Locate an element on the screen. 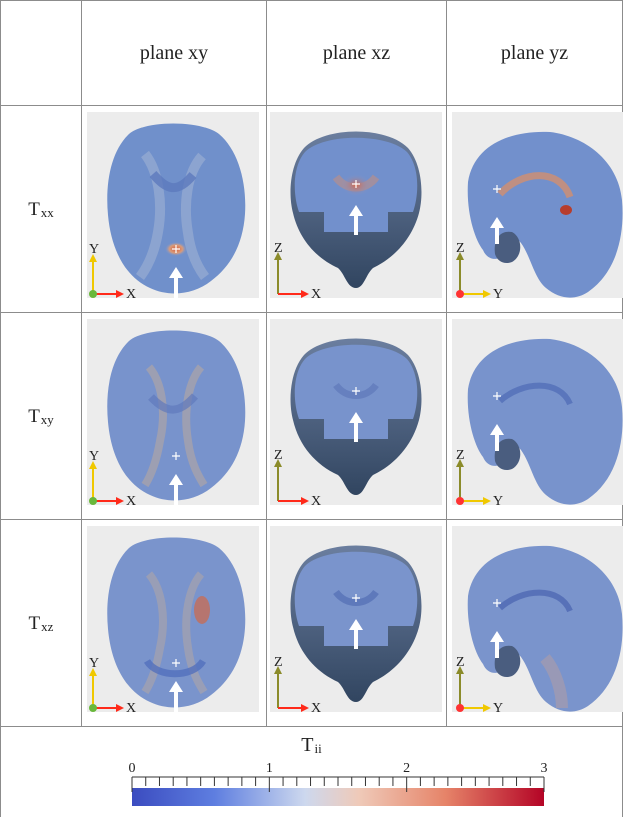 The height and width of the screenshot is (817, 623). column-header-xz-label: plane xz is located at coordinates (356, 52).